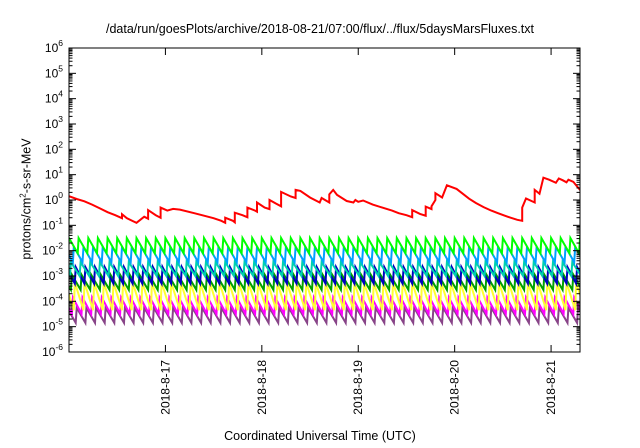 The width and height of the screenshot is (640, 448). I want to click on y-tick-label: 10¹, so click(54, 173).